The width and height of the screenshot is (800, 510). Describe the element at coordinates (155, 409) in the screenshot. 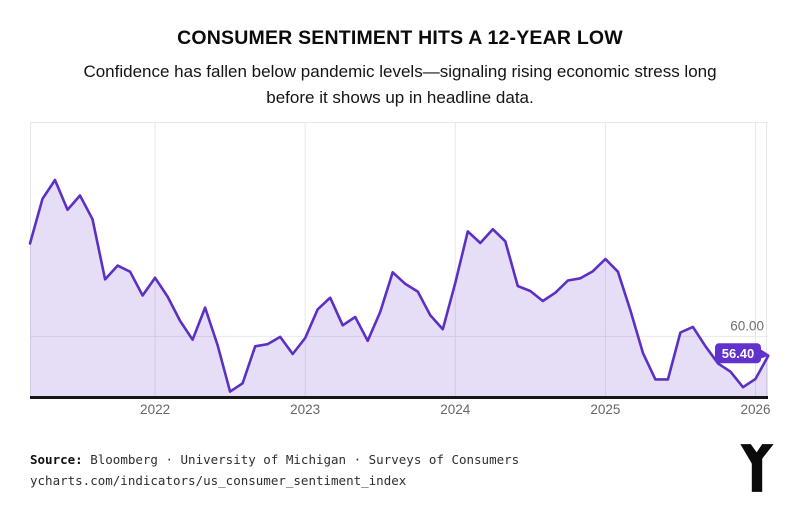

I see `x-axis-year-label-2022: 2022` at that location.